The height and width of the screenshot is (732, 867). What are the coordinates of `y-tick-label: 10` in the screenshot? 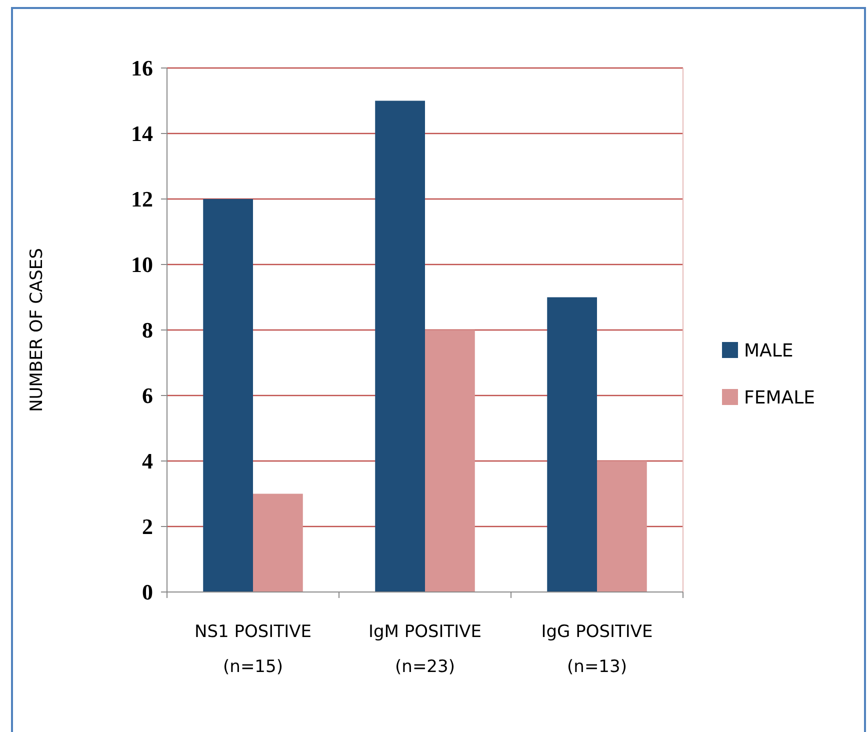 It's located at (142, 265).